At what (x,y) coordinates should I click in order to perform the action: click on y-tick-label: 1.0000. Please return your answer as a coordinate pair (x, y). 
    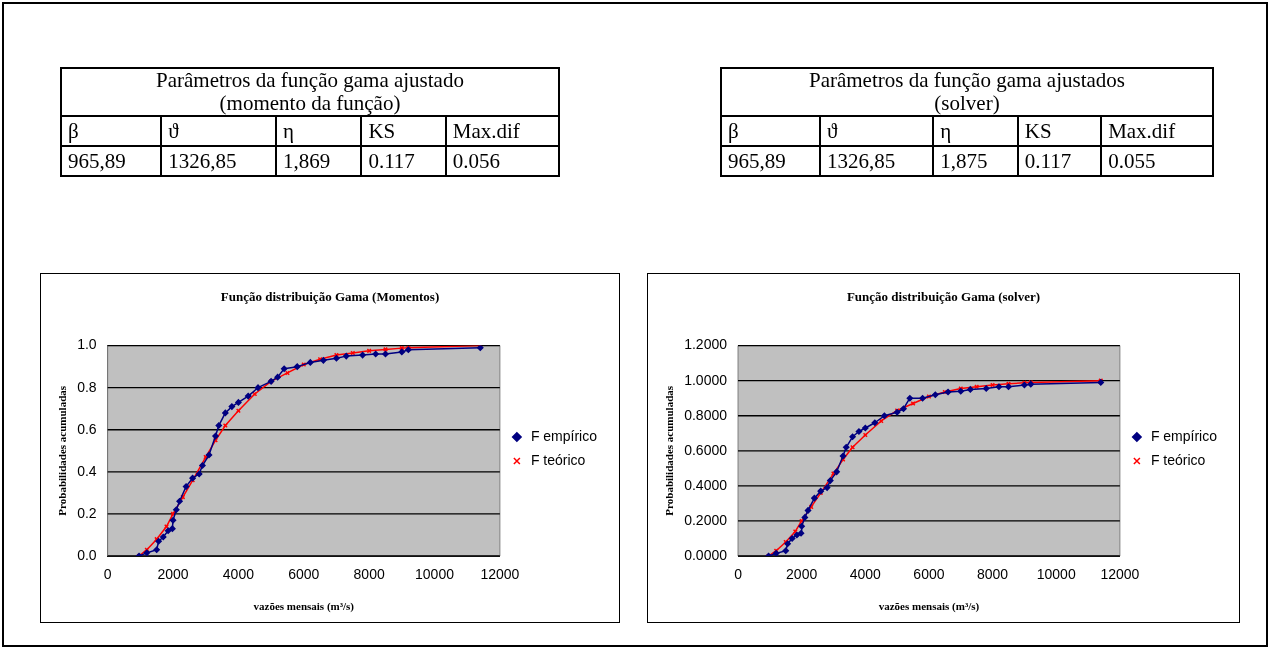
    Looking at the image, I should click on (706, 379).